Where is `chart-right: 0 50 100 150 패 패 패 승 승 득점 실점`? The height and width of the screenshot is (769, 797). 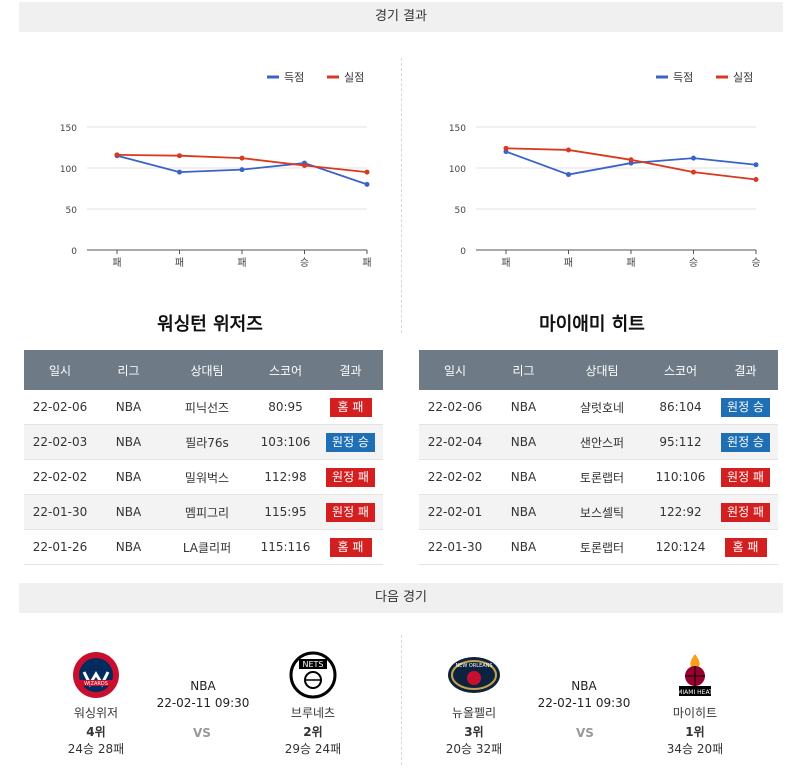
chart-right: 0 50 100 150 패 패 패 승 승 득점 실점 is located at coordinates (593, 170).